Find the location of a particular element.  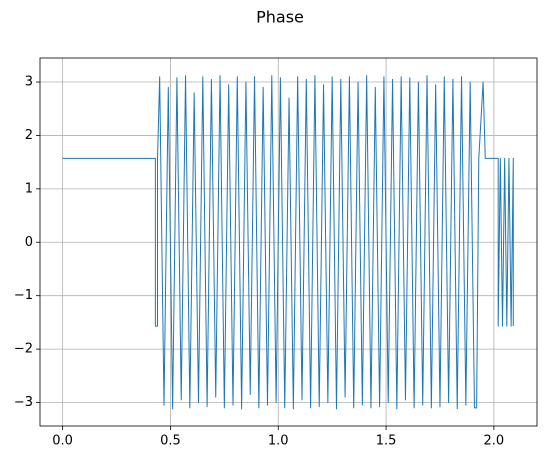

x-tick-label: 0.5 is located at coordinates (170, 441).